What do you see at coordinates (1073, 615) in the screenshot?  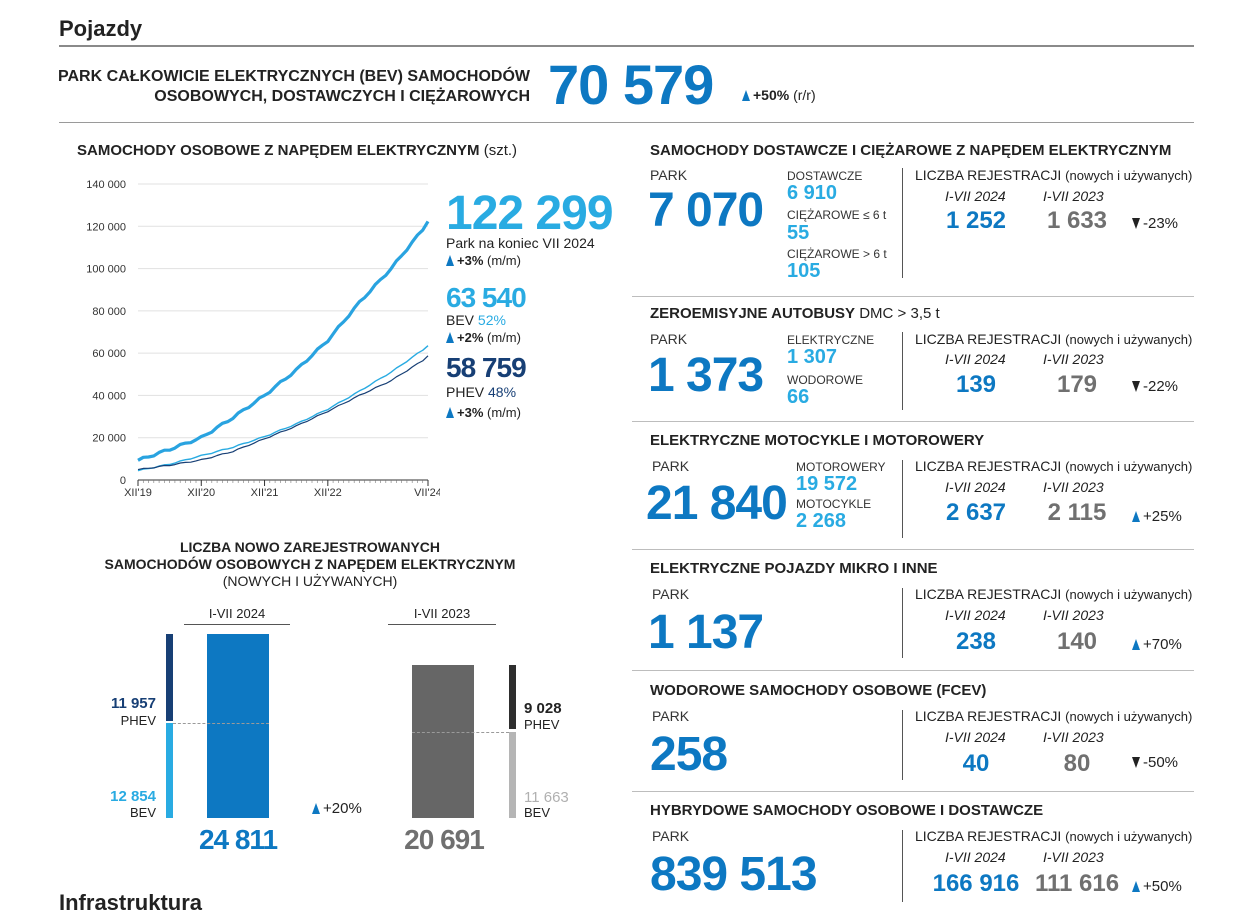 I see `micro-p2023: I-VII 2023` at bounding box center [1073, 615].